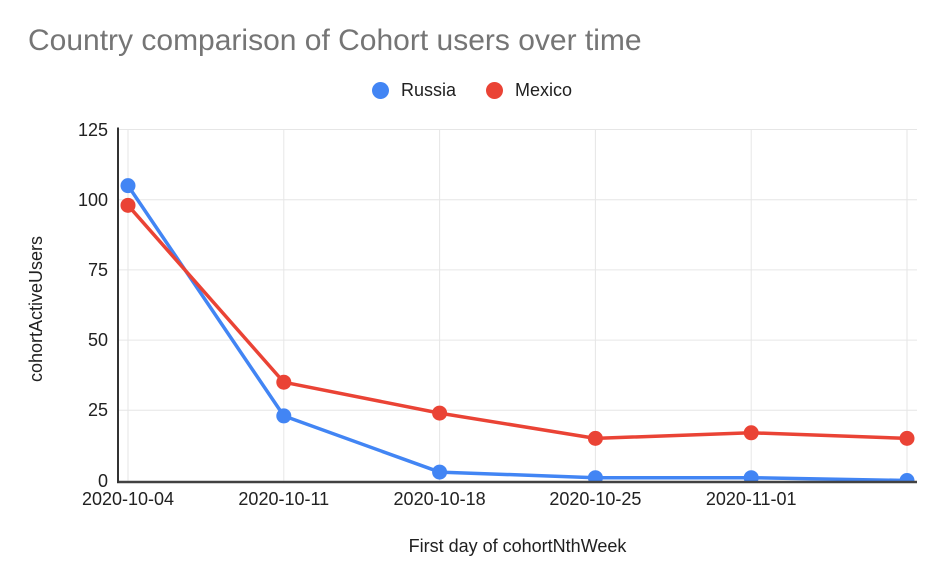  I want to click on x-tick-label: 2020-11-01, so click(751, 499).